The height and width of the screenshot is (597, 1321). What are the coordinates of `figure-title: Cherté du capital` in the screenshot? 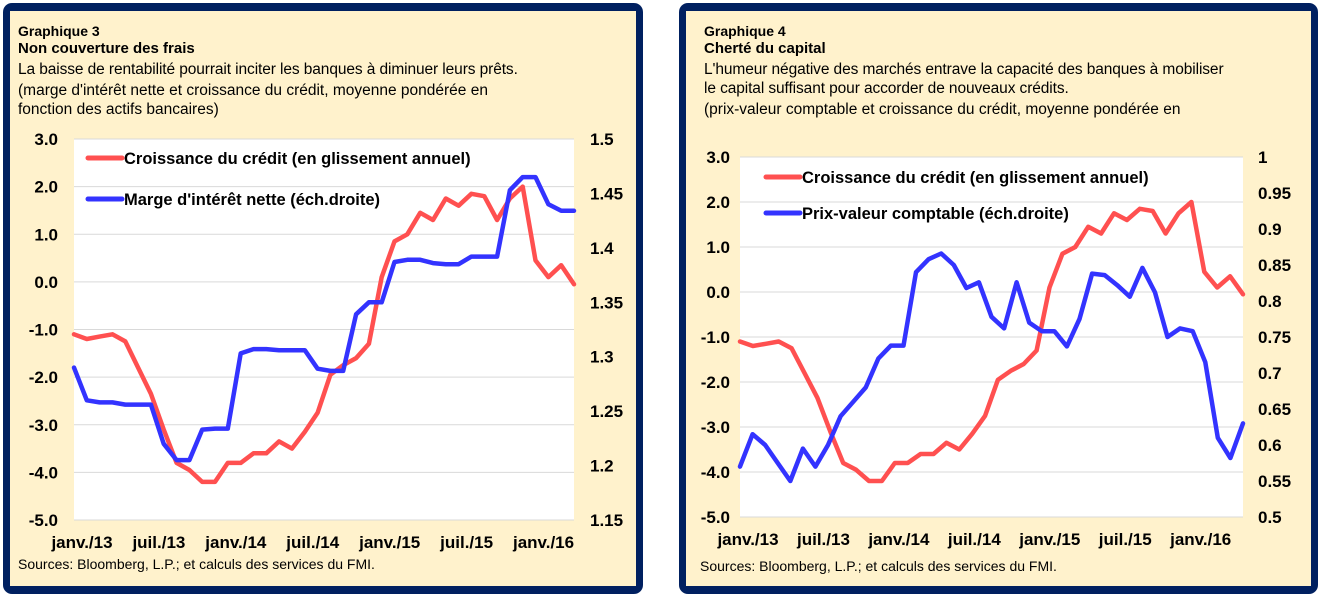 It's located at (765, 48).